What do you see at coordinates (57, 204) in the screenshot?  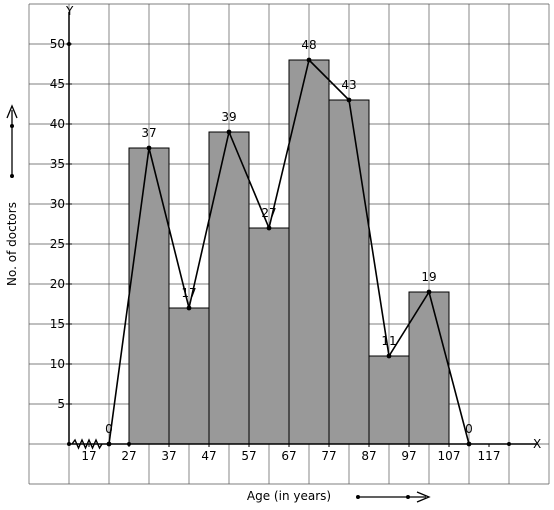 I see `y-tick-label: 30` at bounding box center [57, 204].